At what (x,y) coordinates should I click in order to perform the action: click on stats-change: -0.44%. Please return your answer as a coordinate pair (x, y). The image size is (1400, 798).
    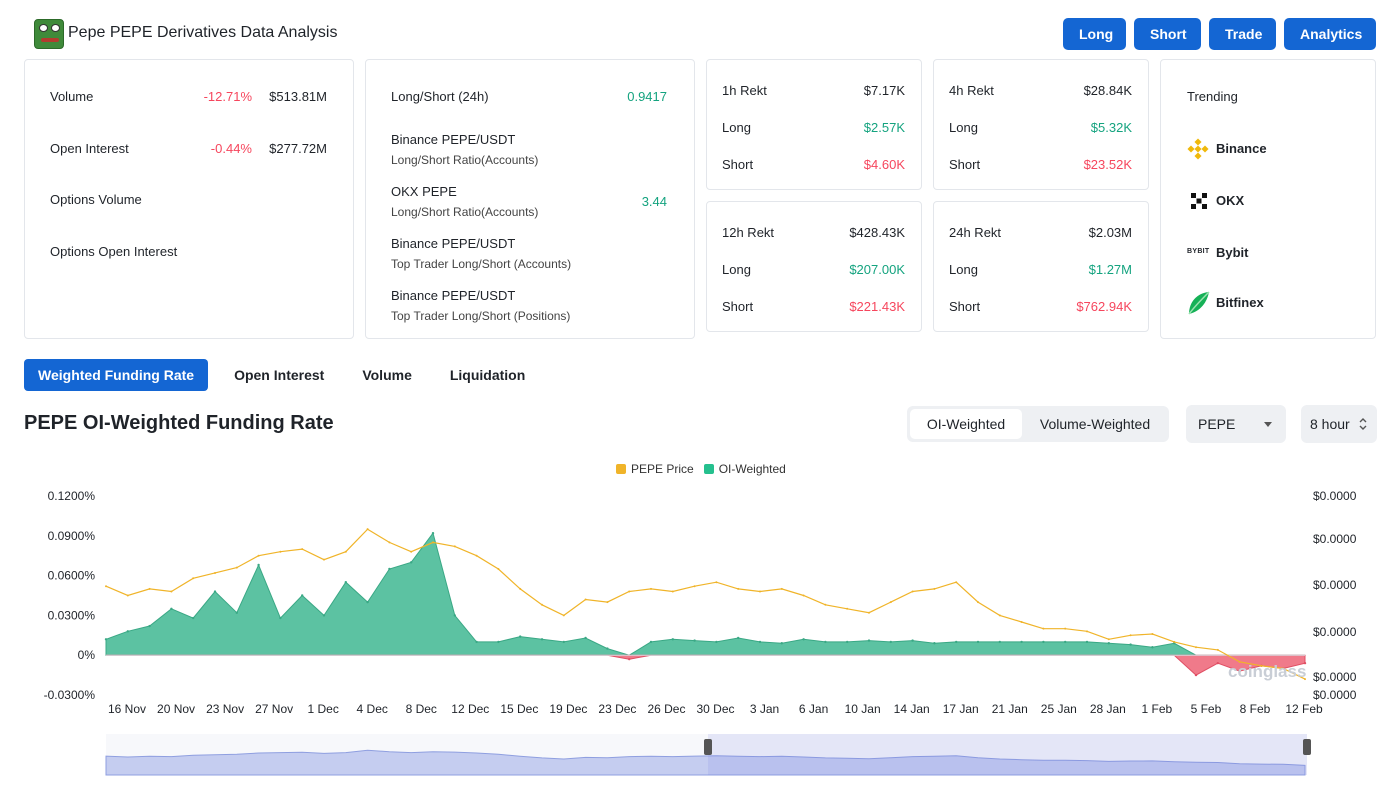
    Looking at the image, I should click on (231, 148).